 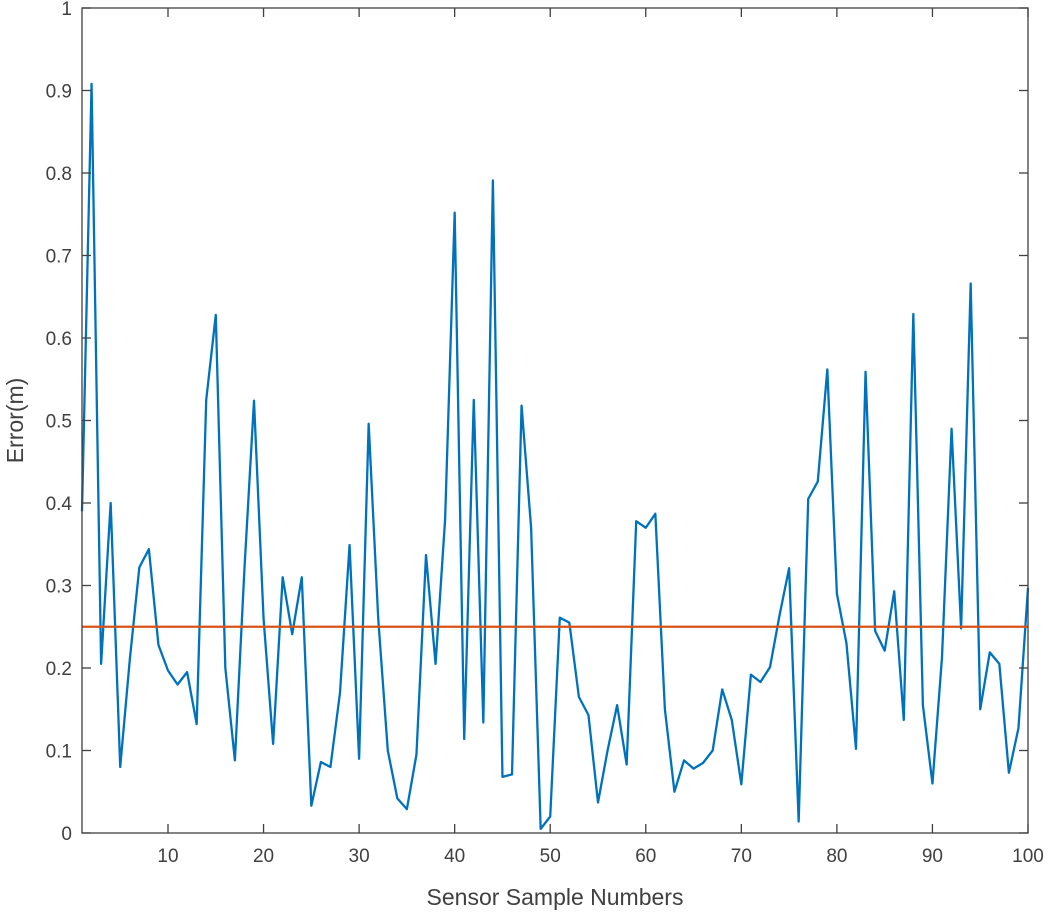 I want to click on x-tick-label: 40, so click(x=454, y=856).